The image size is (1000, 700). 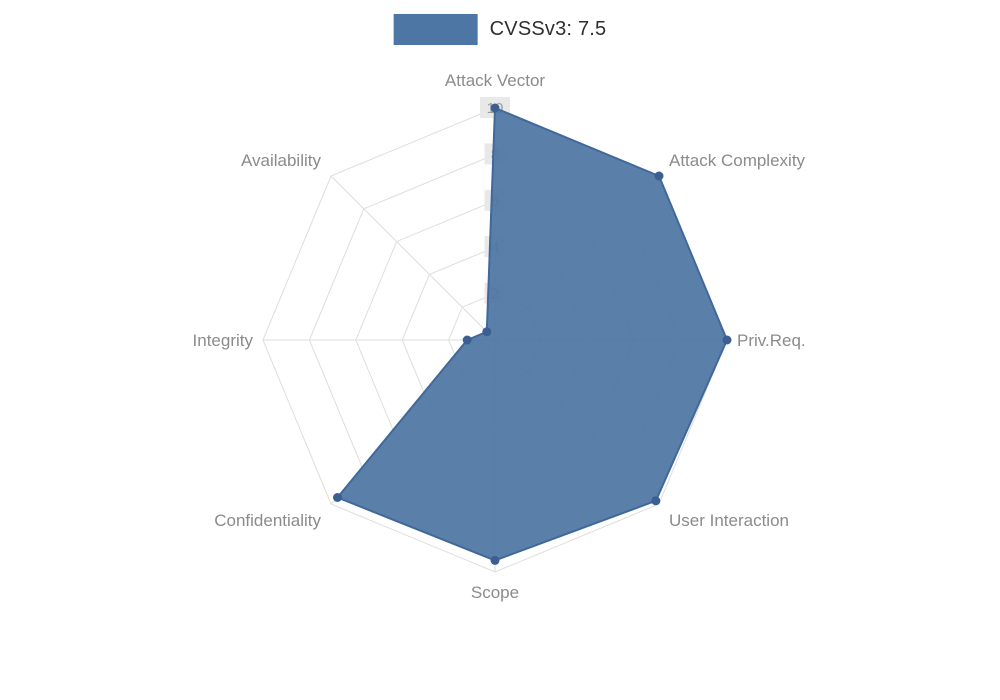 I want to click on legend-item: CVSSv3: 7.5, so click(x=500, y=29).